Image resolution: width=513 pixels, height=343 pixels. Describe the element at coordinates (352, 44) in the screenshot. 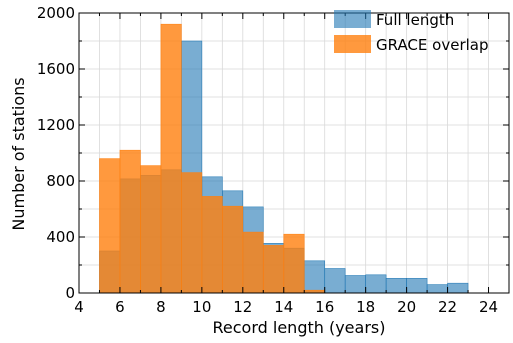

I see `legend-swatch-grace-overlap` at that location.